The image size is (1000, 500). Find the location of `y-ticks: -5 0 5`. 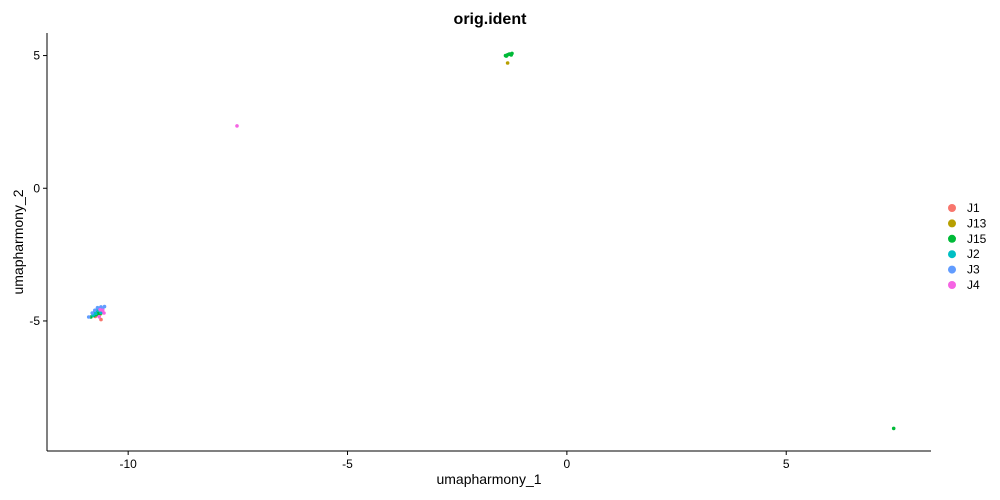

y-ticks: -5 0 5 is located at coordinates (38, 188).